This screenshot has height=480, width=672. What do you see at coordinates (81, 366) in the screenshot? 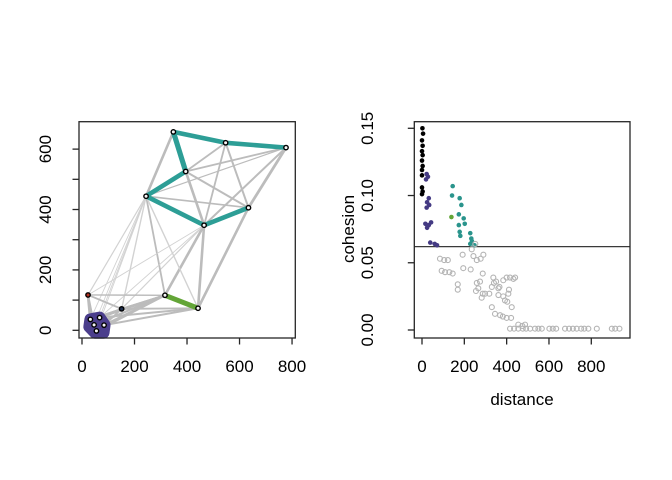
I see `x-axis-tick-label: 0` at bounding box center [81, 366].